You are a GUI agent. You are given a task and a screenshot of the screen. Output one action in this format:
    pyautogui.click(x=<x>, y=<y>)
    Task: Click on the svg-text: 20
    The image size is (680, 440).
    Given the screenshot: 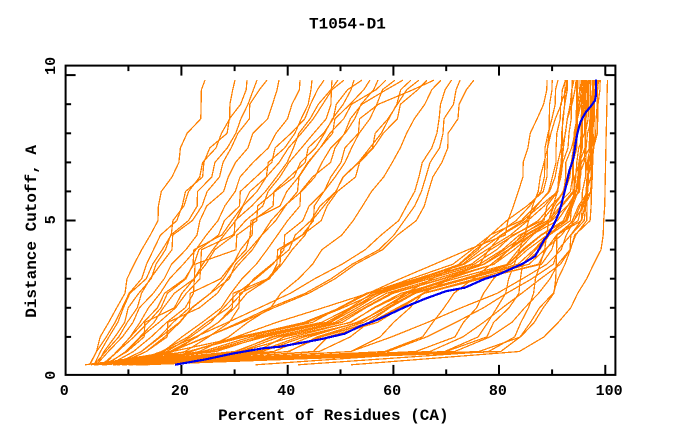 What is the action you would take?
    pyautogui.click(x=180, y=391)
    